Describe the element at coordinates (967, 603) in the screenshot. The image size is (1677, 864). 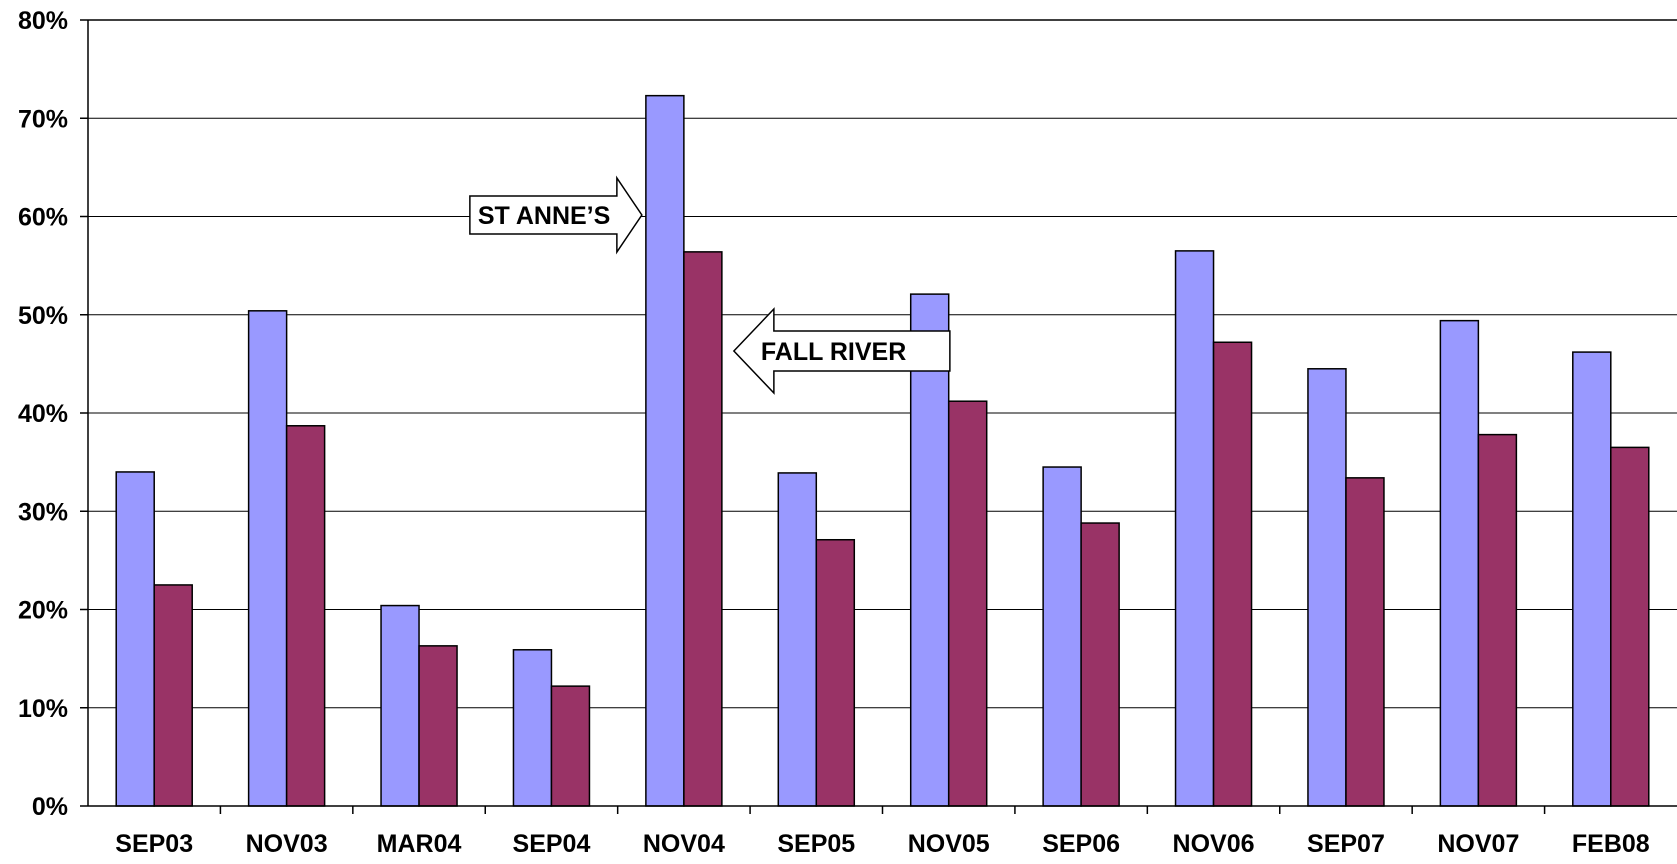
I see `bar-series-2-nov05` at that location.